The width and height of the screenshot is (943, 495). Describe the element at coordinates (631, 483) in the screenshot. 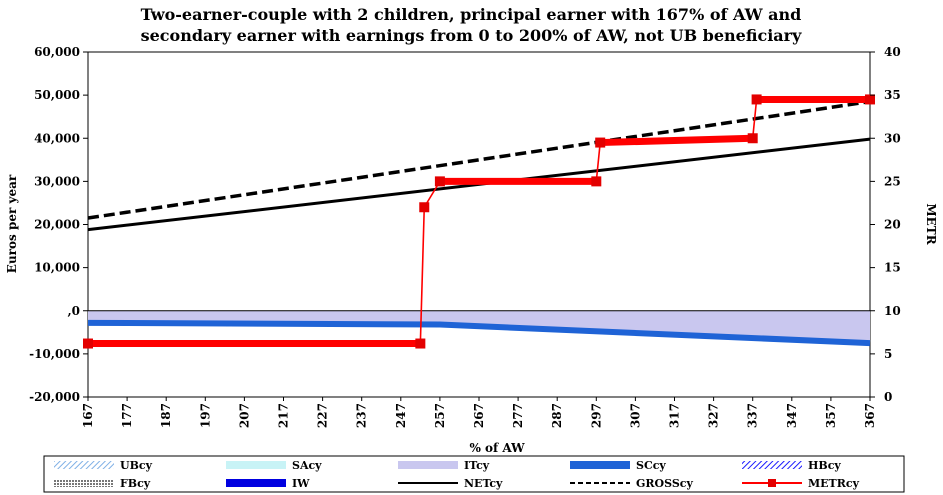

I see `legend-item-grosscy: GROSScy` at that location.